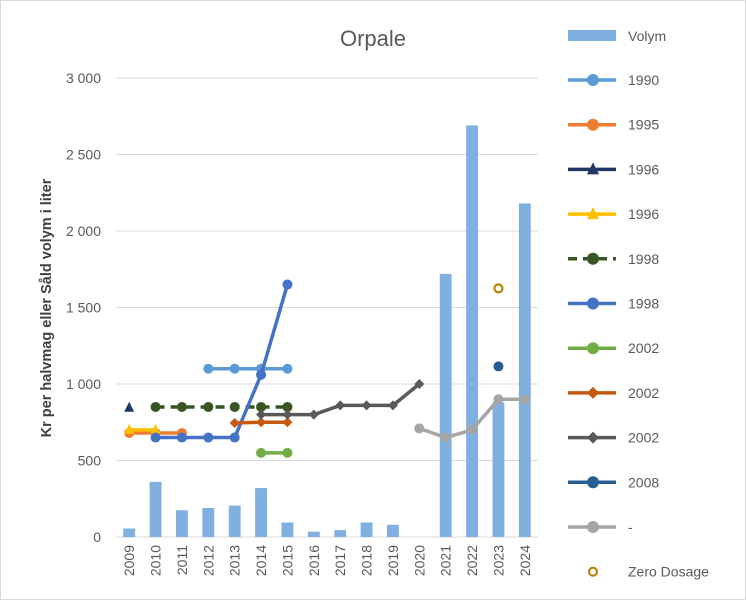 The image size is (746, 604). What do you see at coordinates (313, 534) in the screenshot?
I see `bar-2016` at bounding box center [313, 534].